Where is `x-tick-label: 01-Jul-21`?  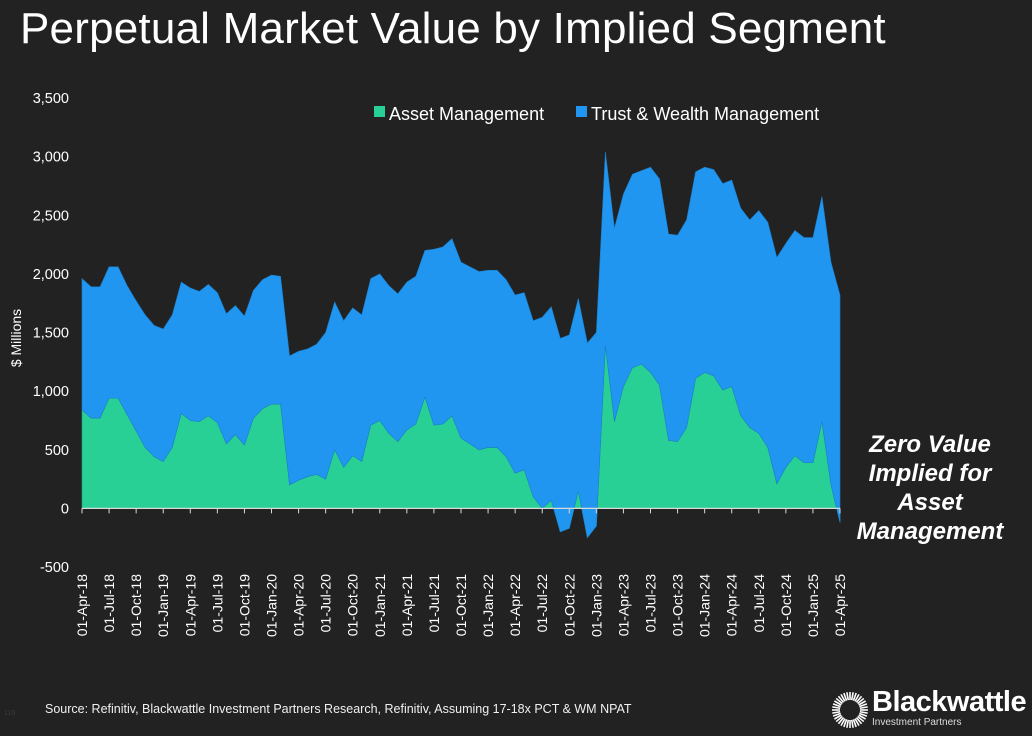 x-tick-label: 01-Jul-21 is located at coordinates (434, 603).